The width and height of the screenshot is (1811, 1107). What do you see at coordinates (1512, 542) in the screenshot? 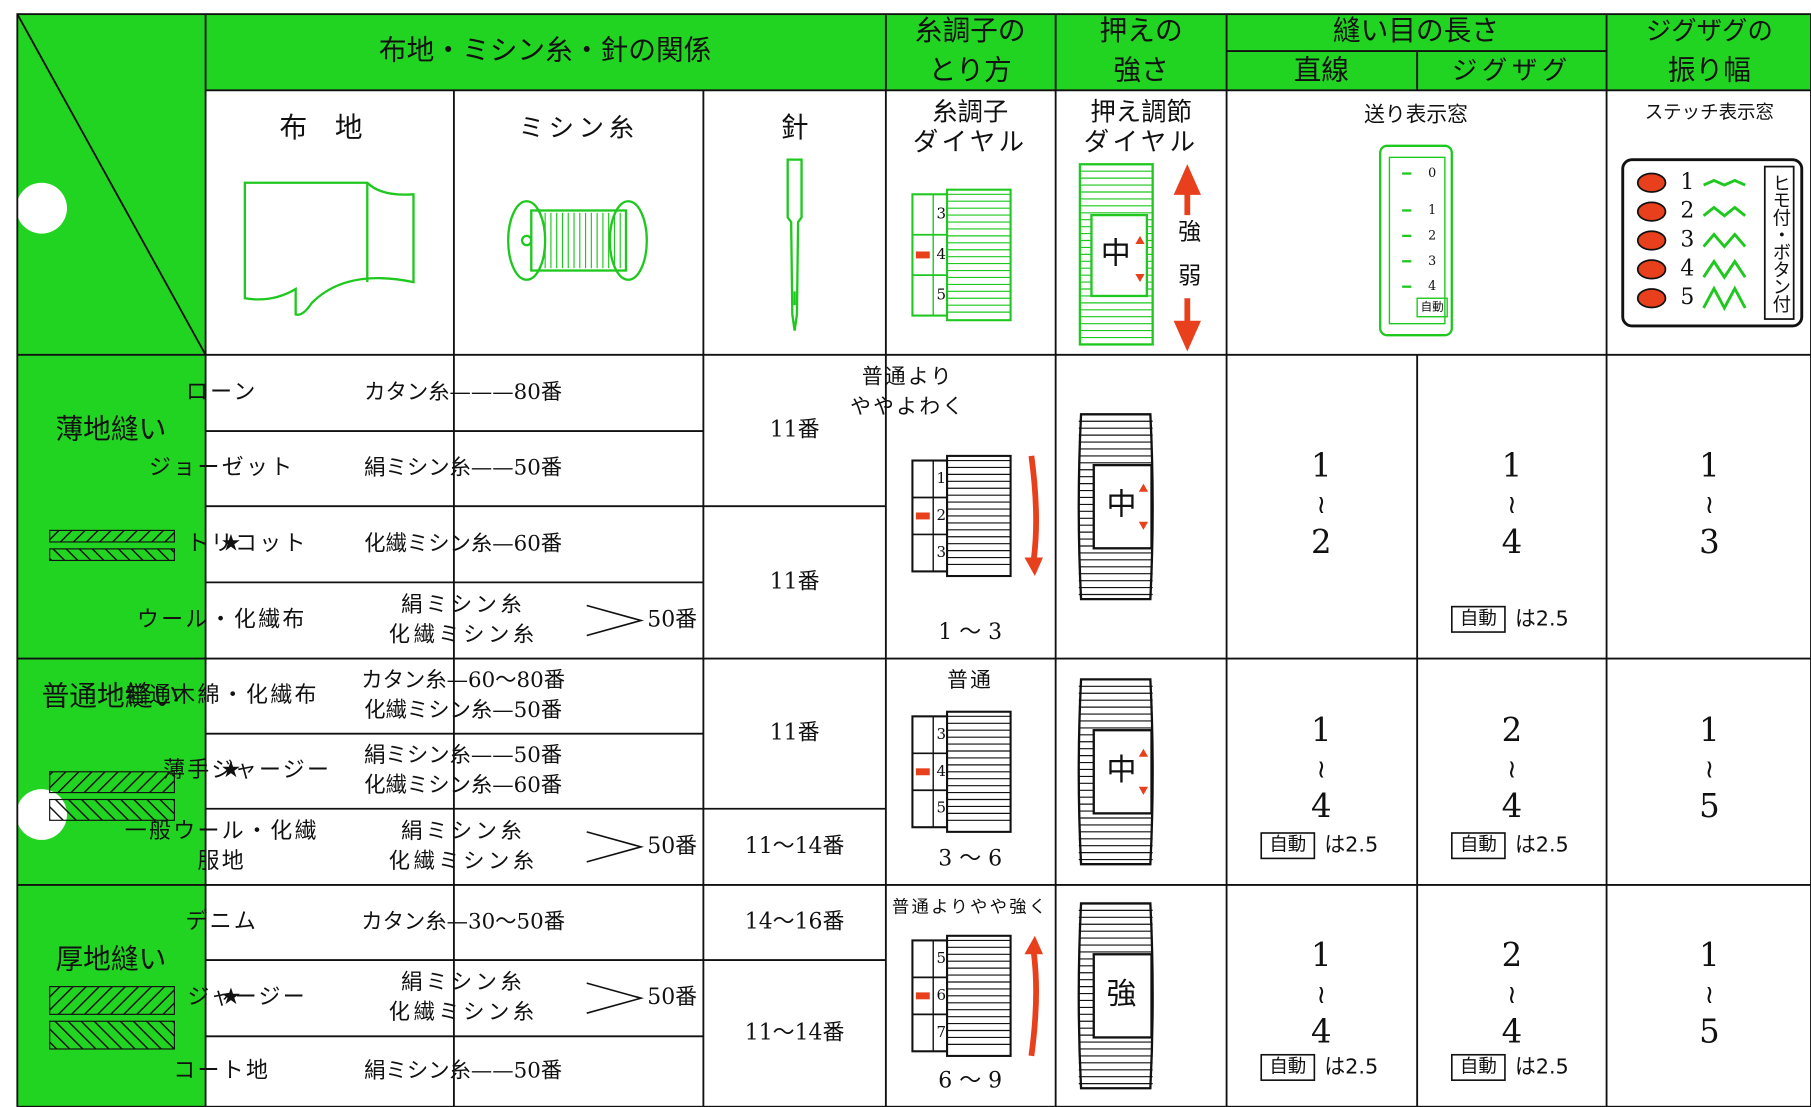
I see `zigzag-value: 4` at bounding box center [1512, 542].